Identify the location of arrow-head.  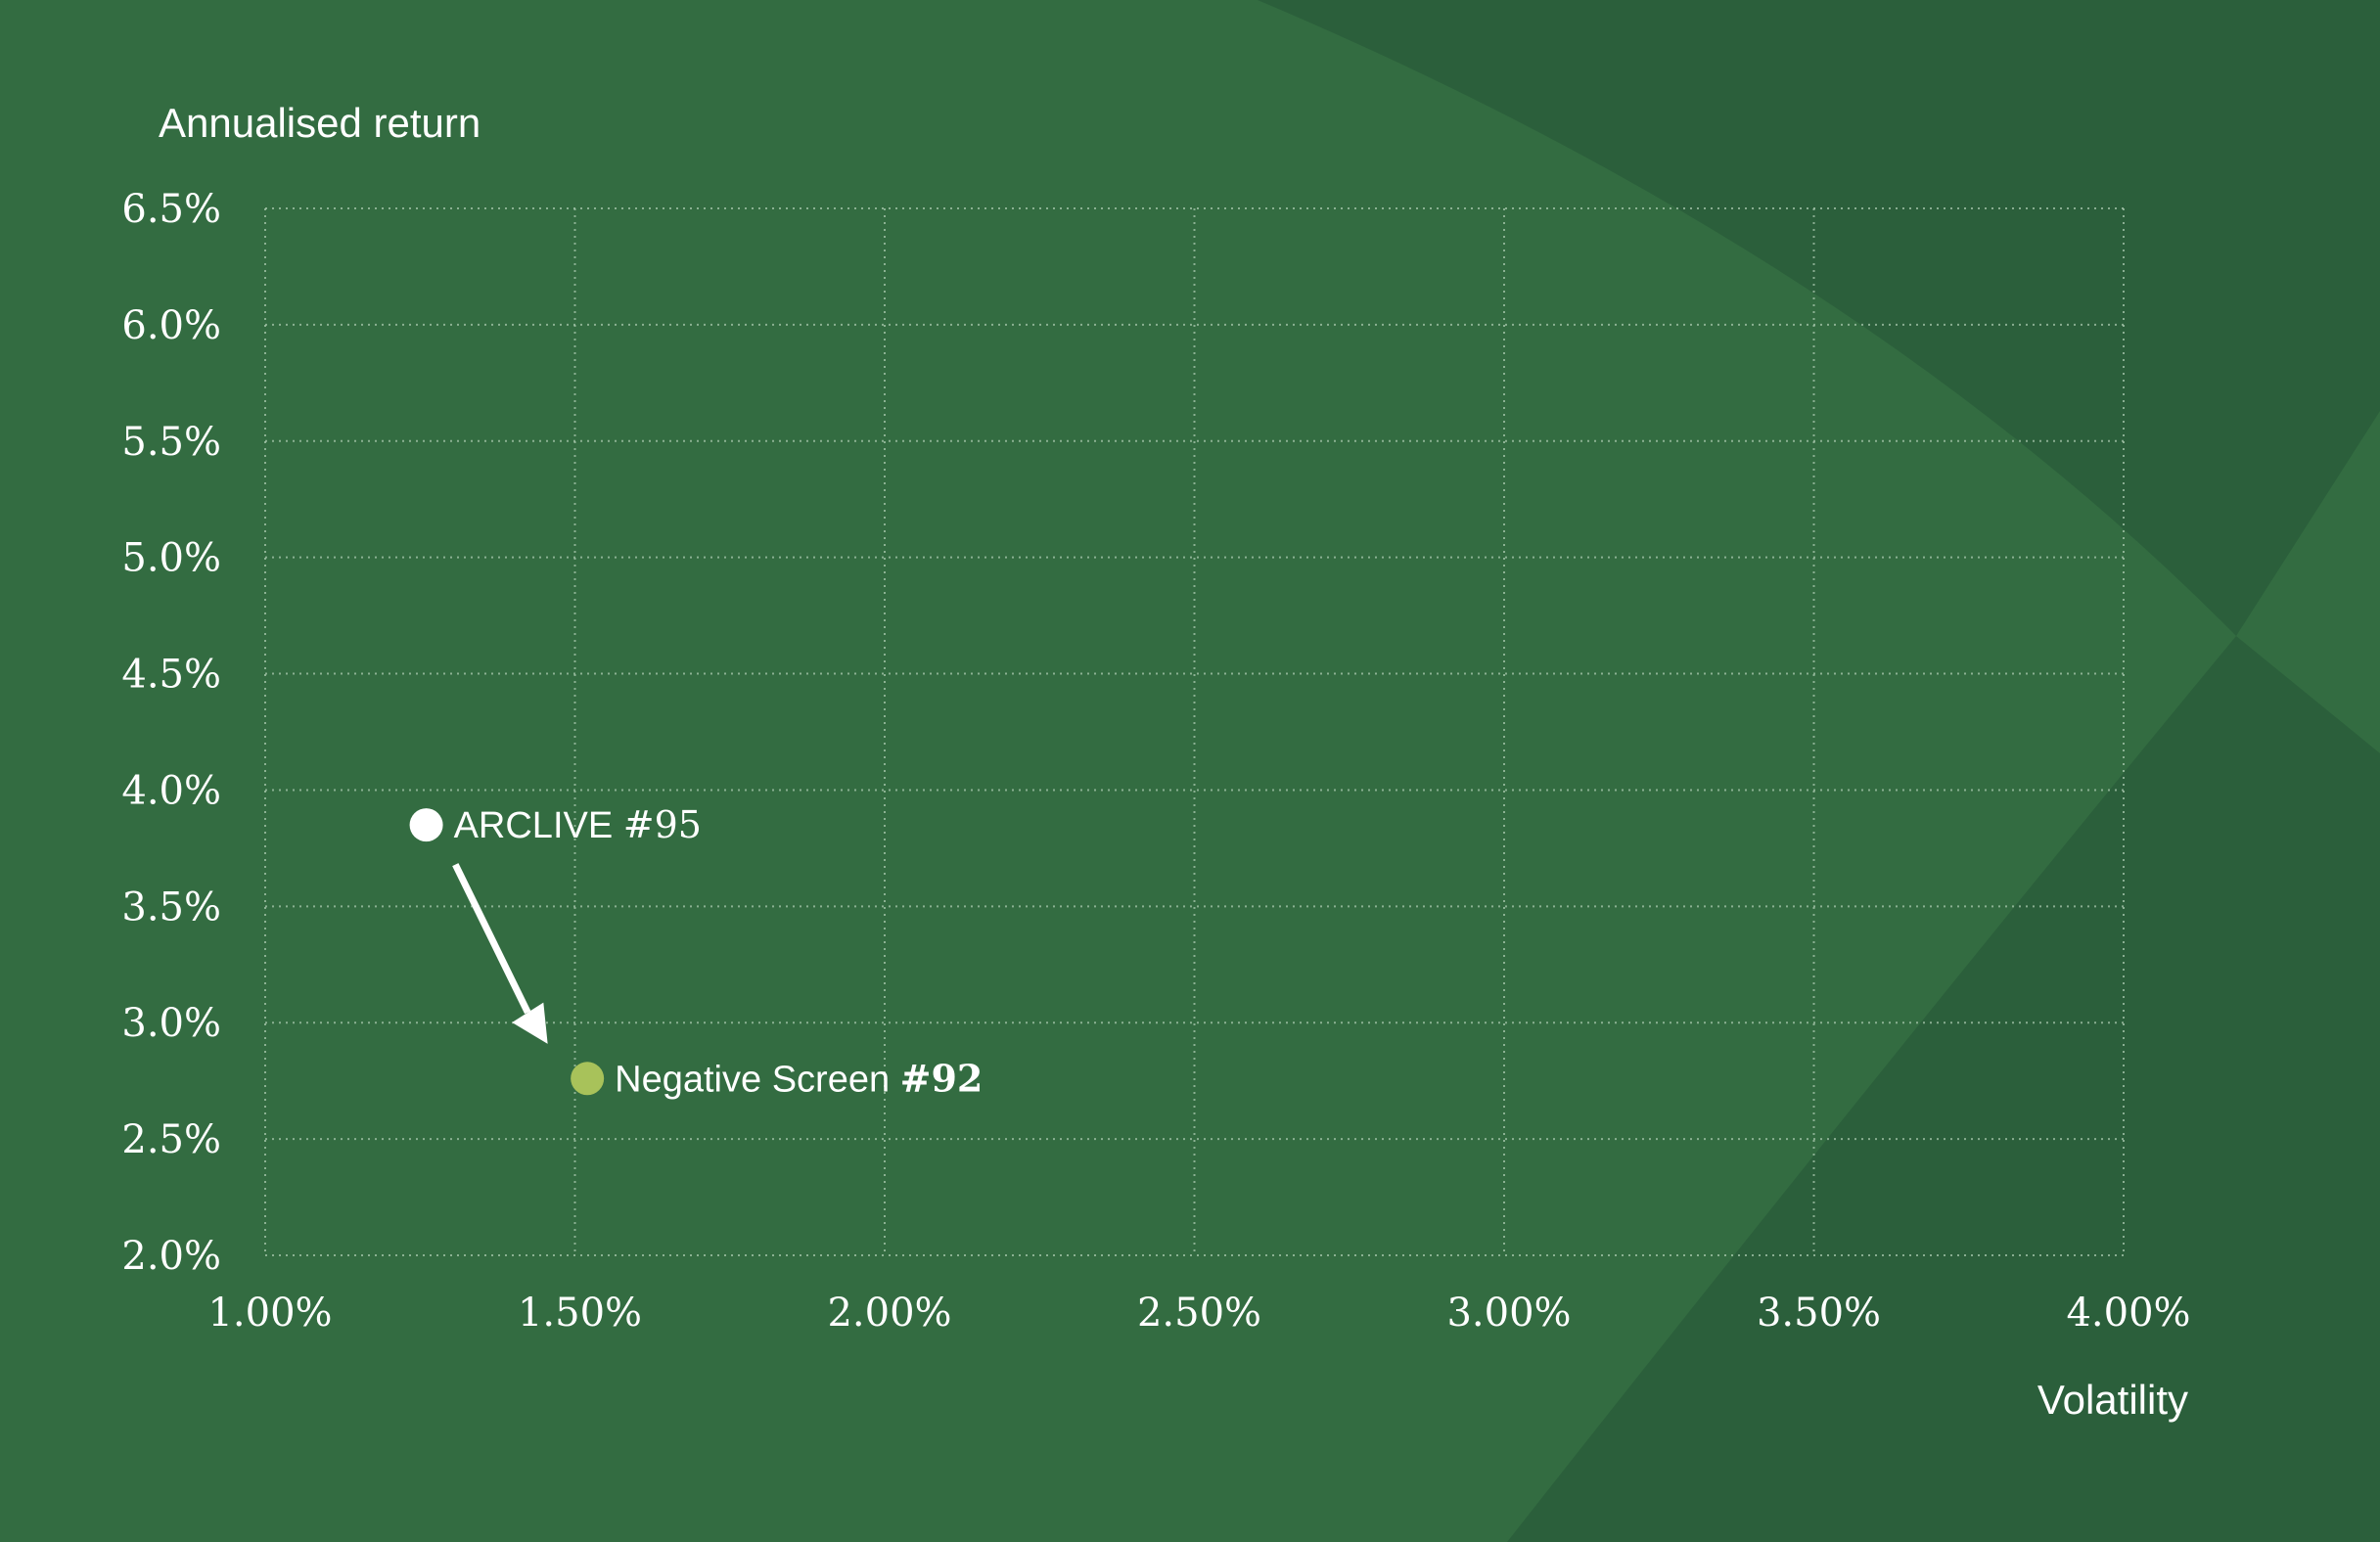
(530, 1023).